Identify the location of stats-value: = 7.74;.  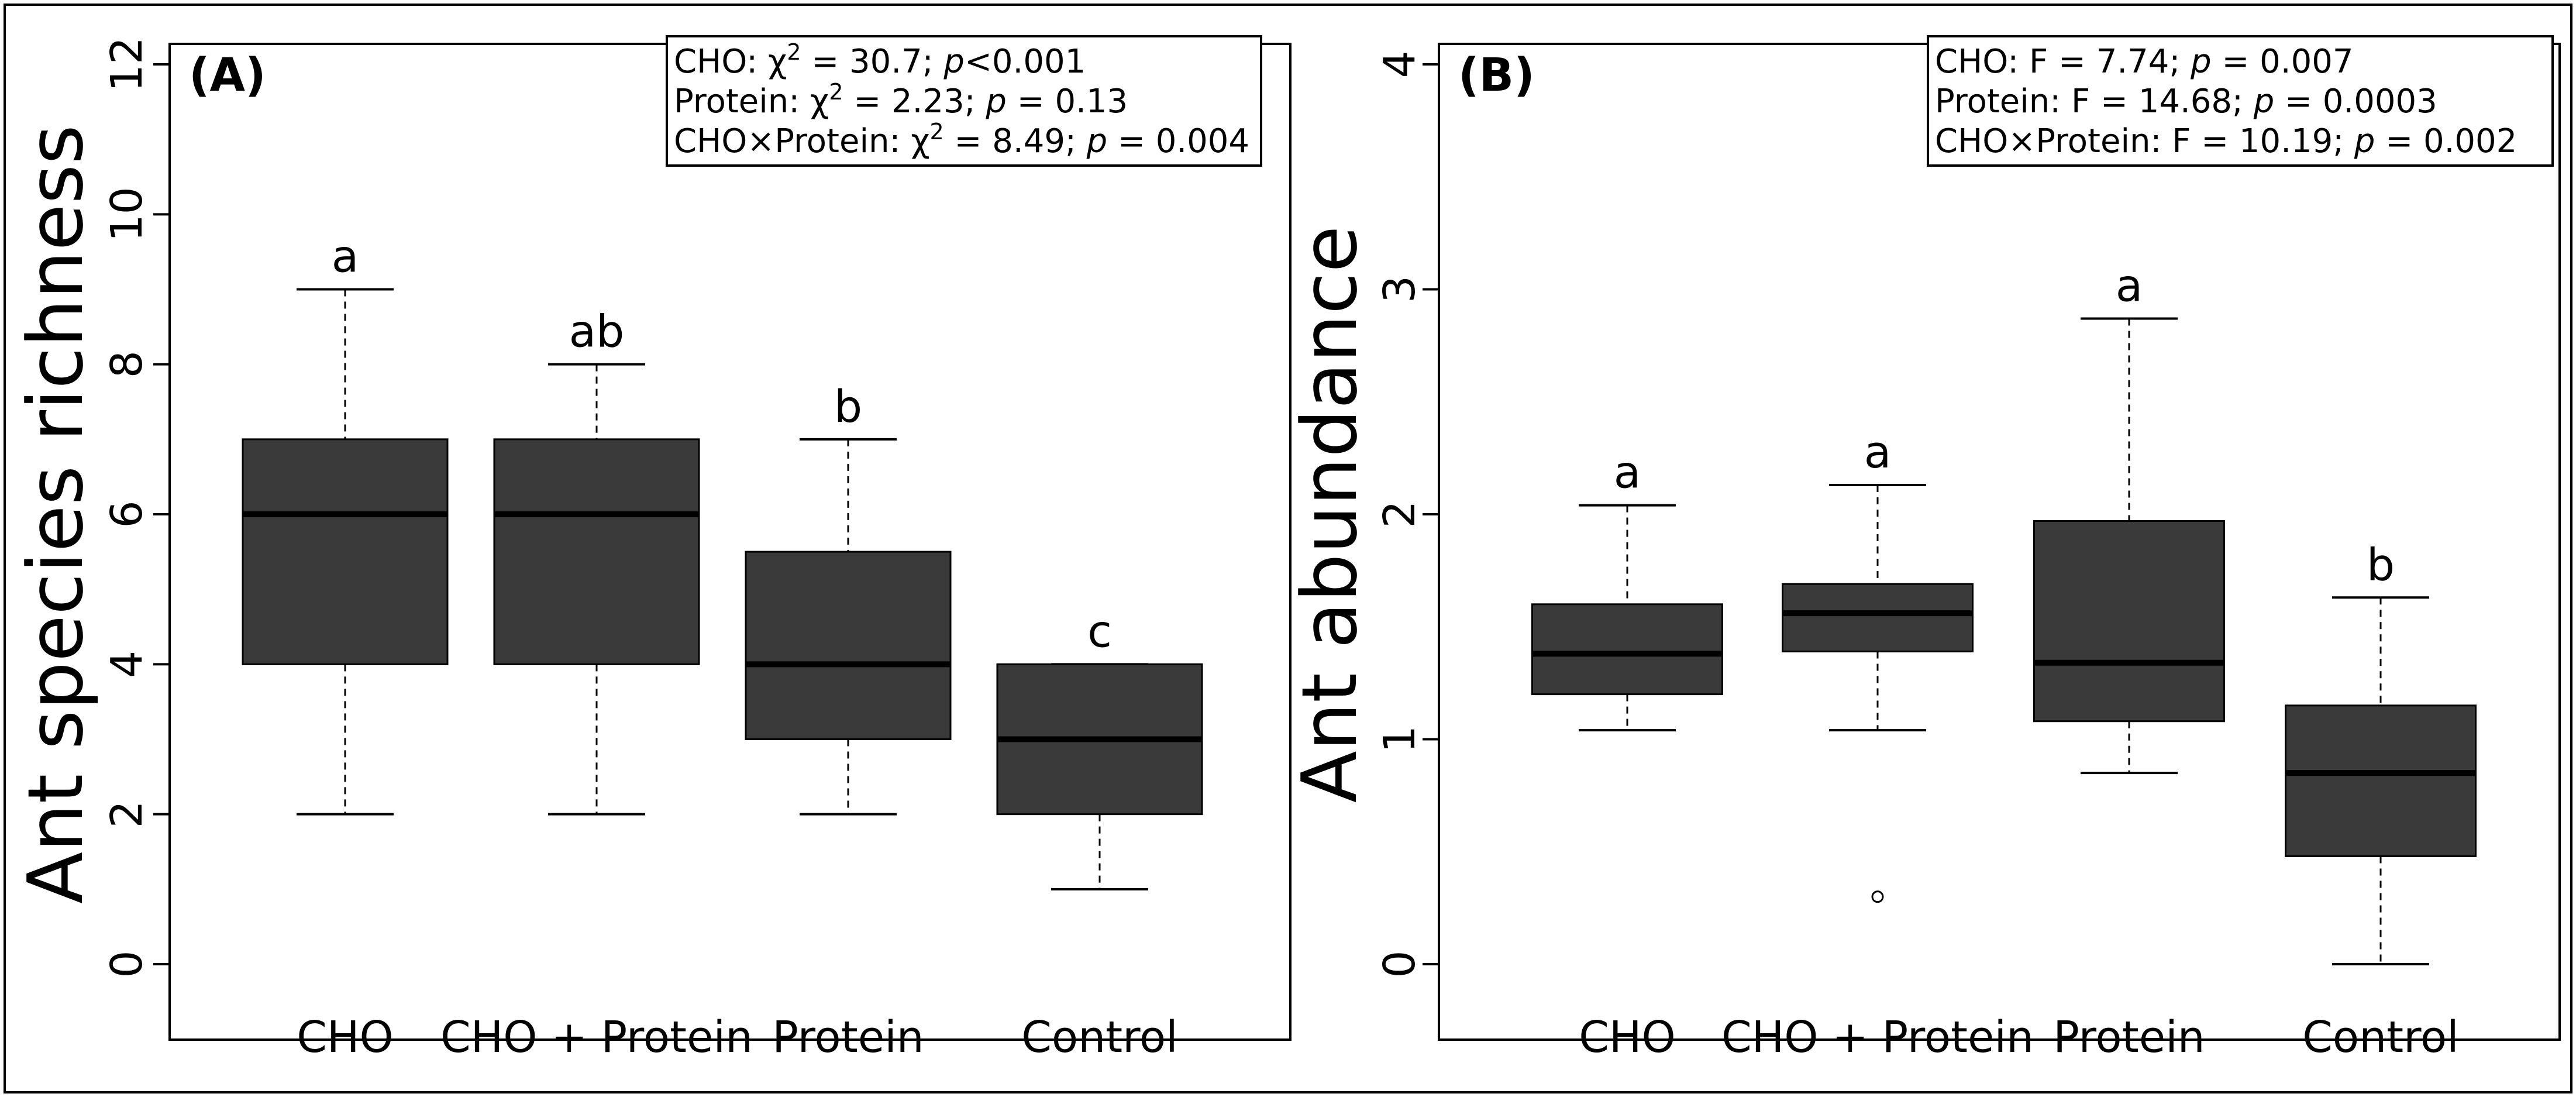
(2119, 62).